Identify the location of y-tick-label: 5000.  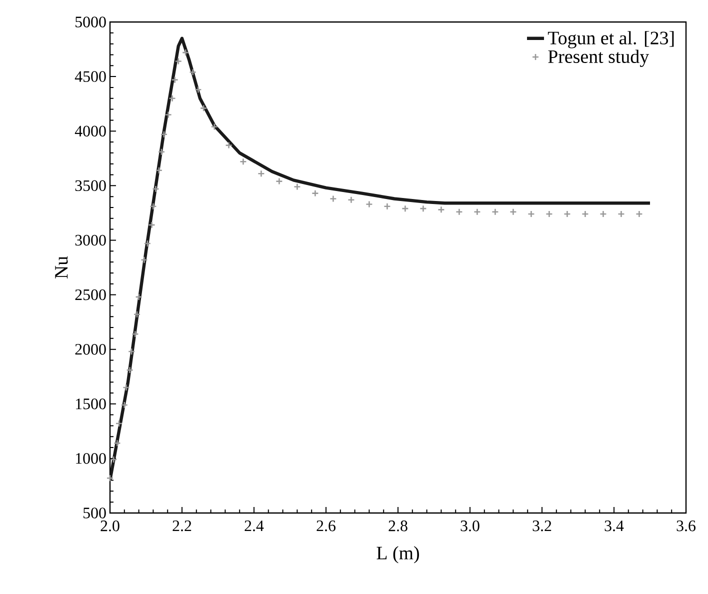
(91, 22).